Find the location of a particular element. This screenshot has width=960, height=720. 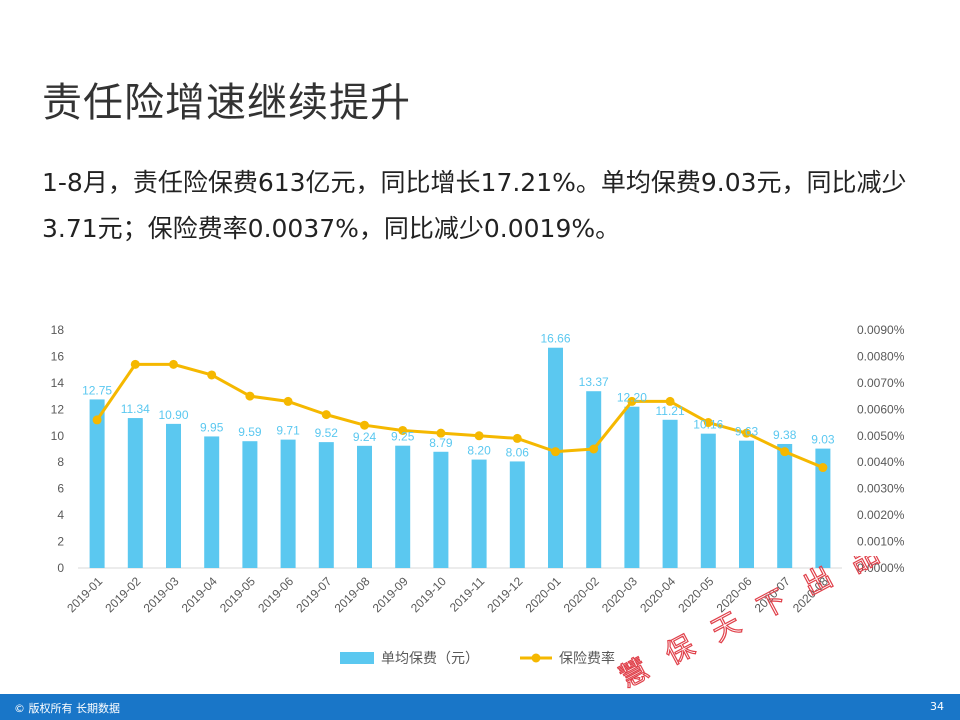

category-label: 2019-03 is located at coordinates (161, 594).